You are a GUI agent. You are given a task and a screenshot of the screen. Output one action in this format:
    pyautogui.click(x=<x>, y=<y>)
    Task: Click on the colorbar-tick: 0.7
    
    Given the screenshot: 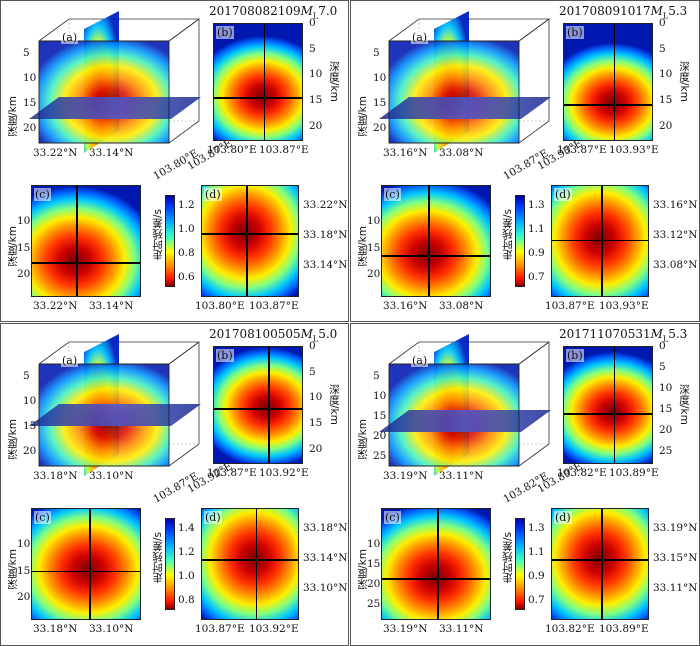 What is the action you would take?
    pyautogui.click(x=536, y=277)
    